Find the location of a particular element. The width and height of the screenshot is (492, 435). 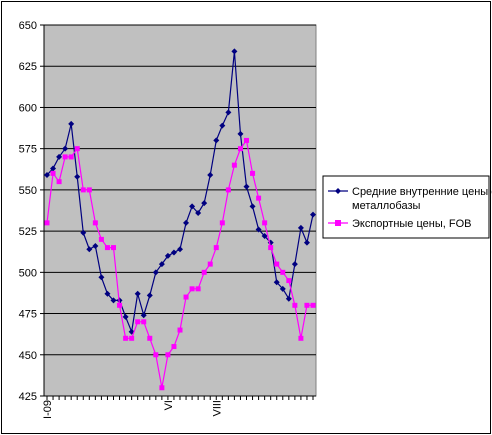

x-tick-label-VIII: VIII is located at coordinates (217, 408).